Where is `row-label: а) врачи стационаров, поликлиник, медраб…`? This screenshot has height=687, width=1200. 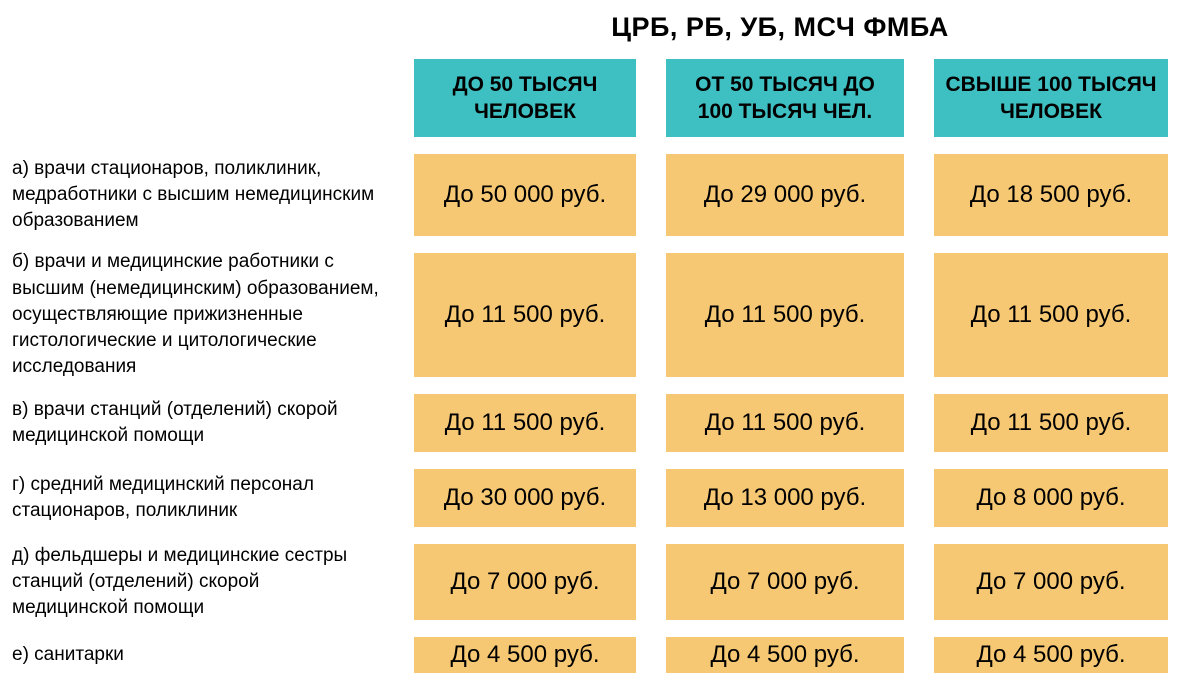
row-label: а) врачи стационаров, поликлиник, медраб… is located at coordinates (193, 194).